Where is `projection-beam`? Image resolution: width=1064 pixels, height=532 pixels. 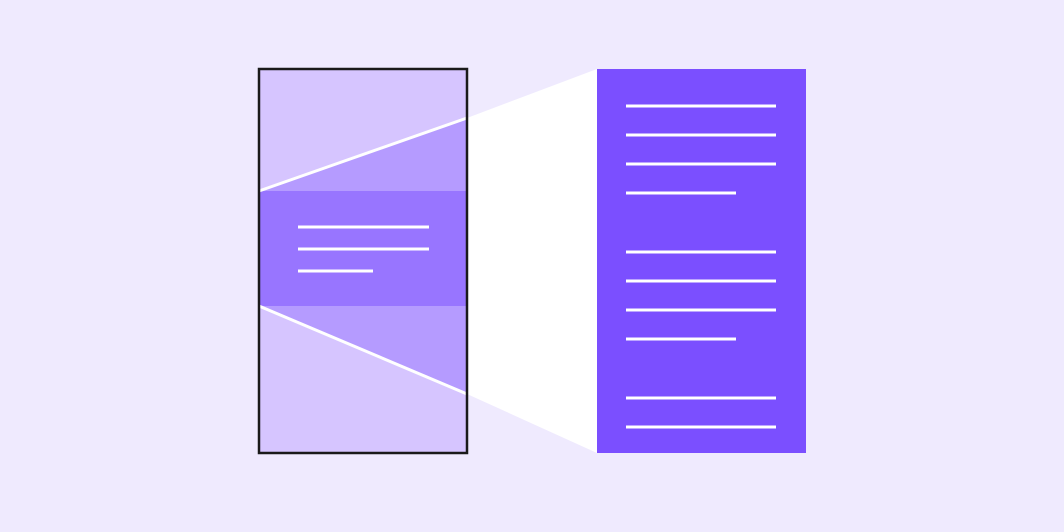
projection-beam is located at coordinates (532, 261).